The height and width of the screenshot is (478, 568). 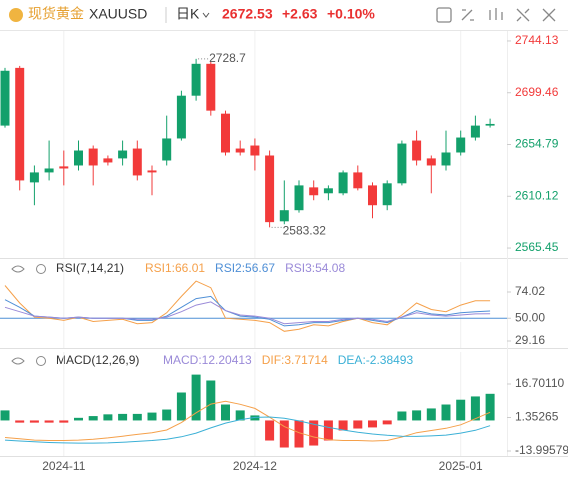 I want to click on tool-compare, so click(x=496, y=14).